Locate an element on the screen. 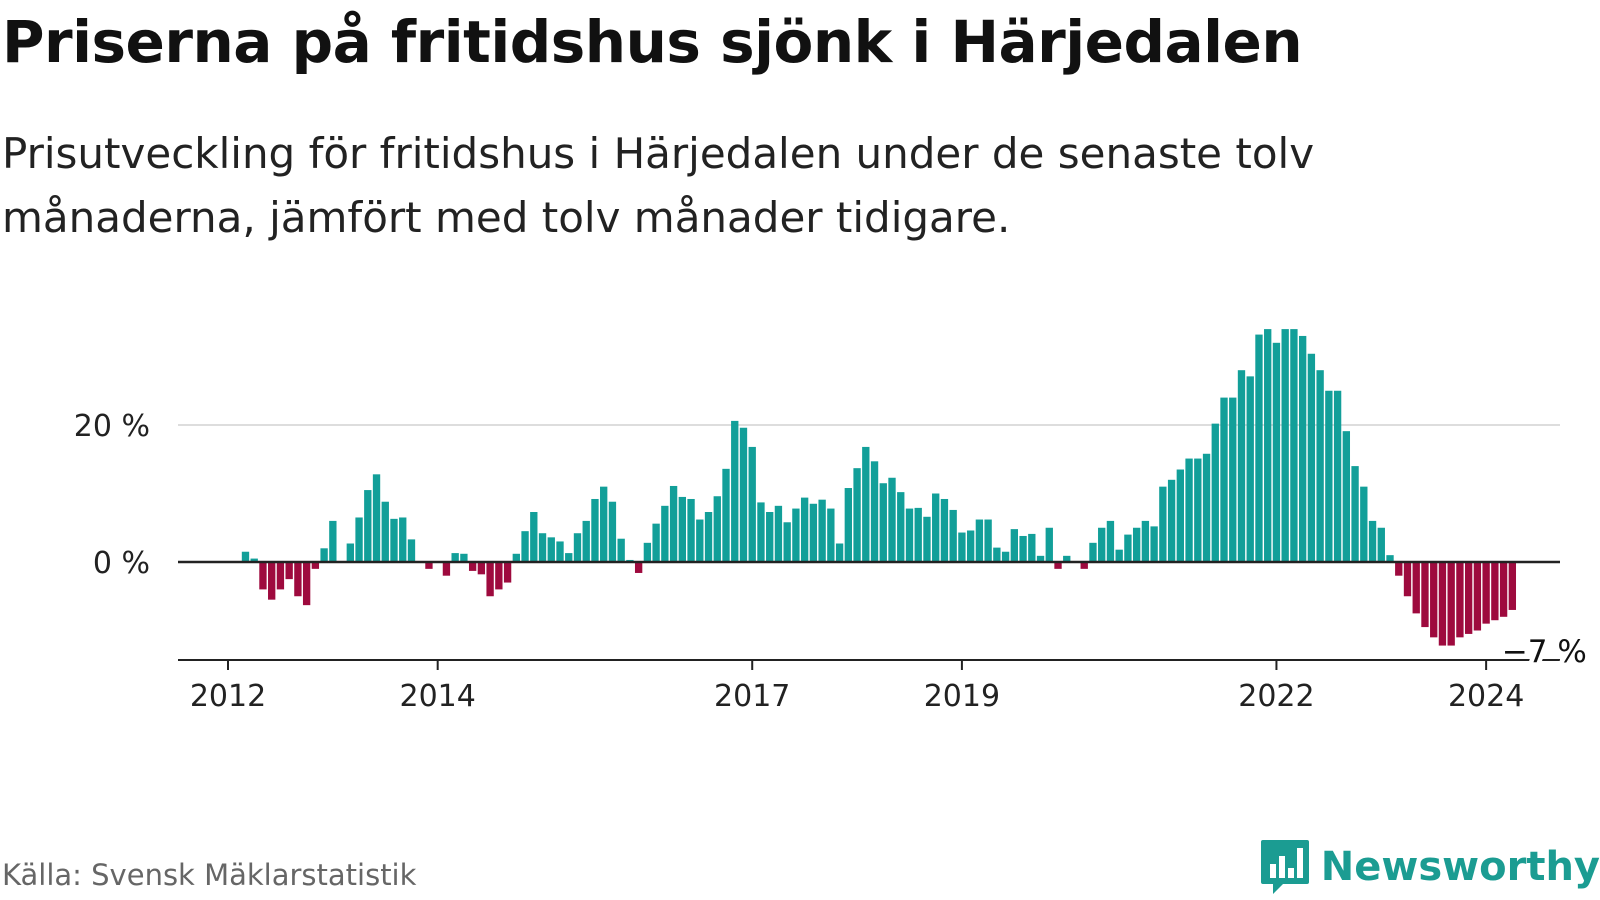  y-tick-label: 0 % is located at coordinates (121, 563).